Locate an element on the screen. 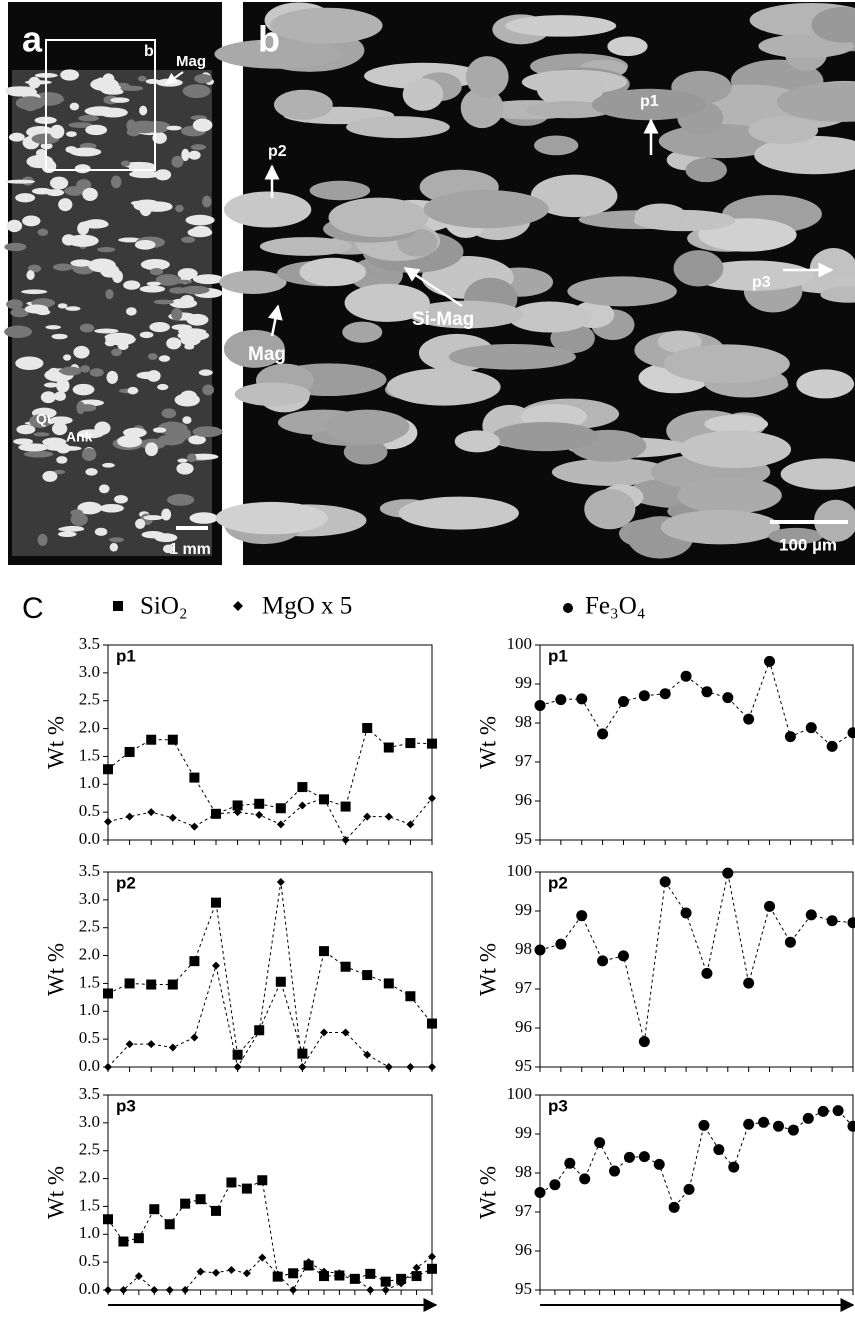  annotation: Mag is located at coordinates (191, 61).